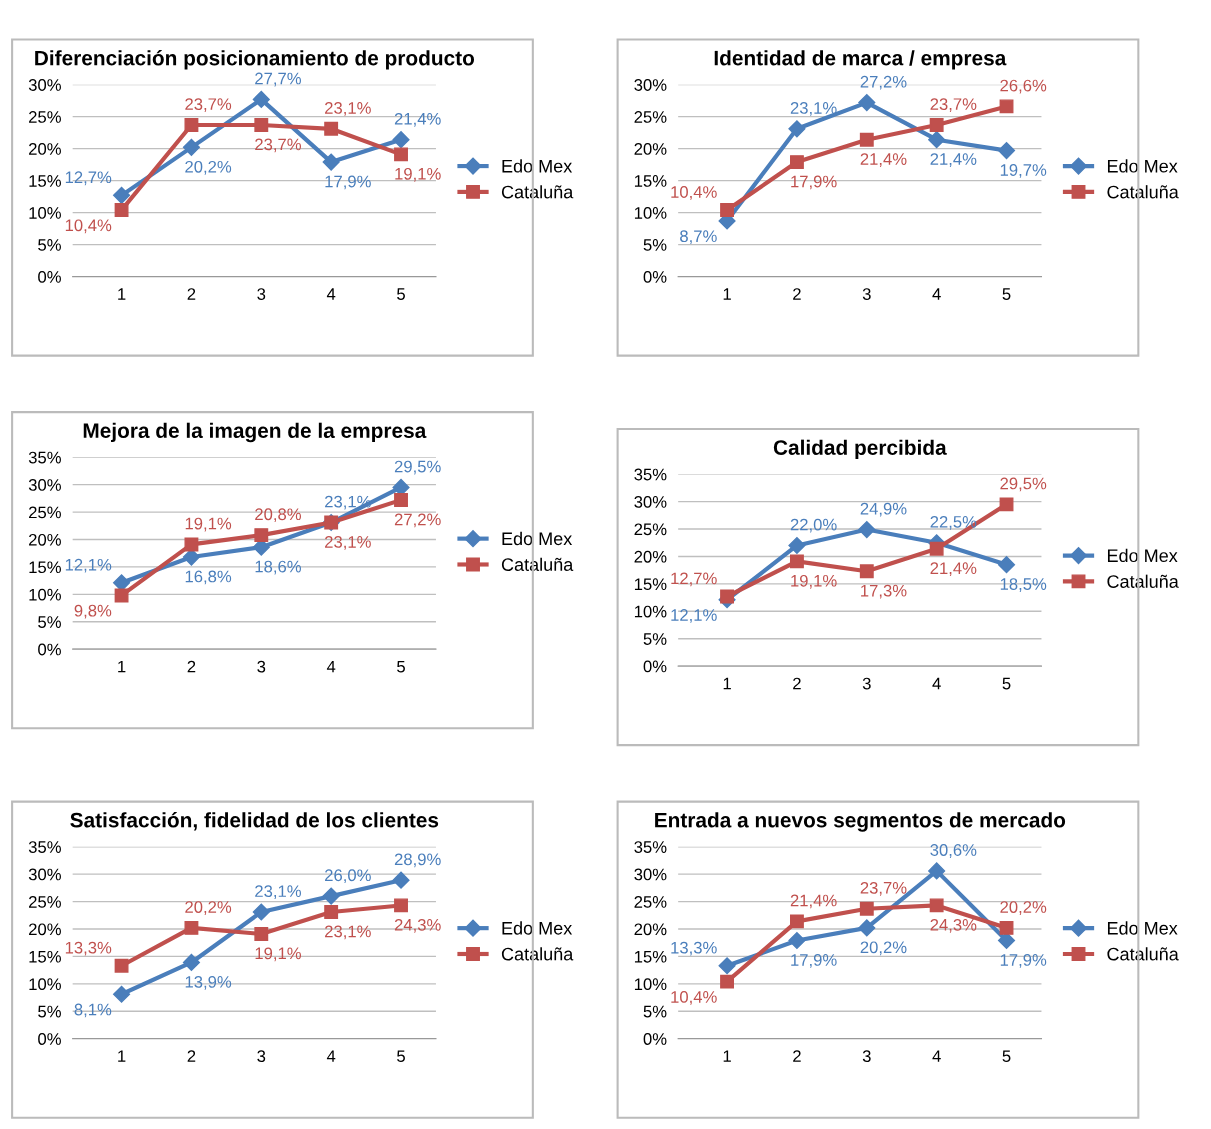  What do you see at coordinates (1023, 585) in the screenshot?
I see `data-label: 18,5%` at bounding box center [1023, 585].